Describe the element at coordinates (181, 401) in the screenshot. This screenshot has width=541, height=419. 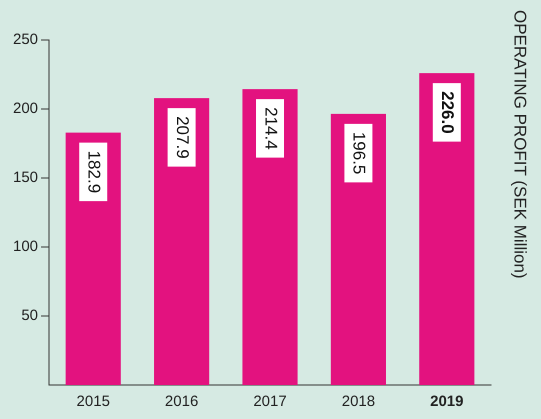
I see `x-tick-label: 2016` at that location.